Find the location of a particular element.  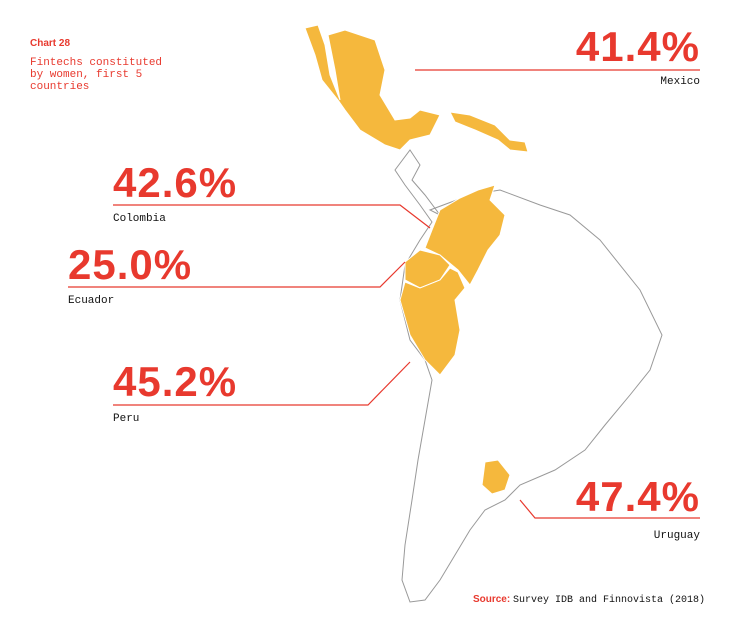

ecuador is located at coordinates (427, 269).